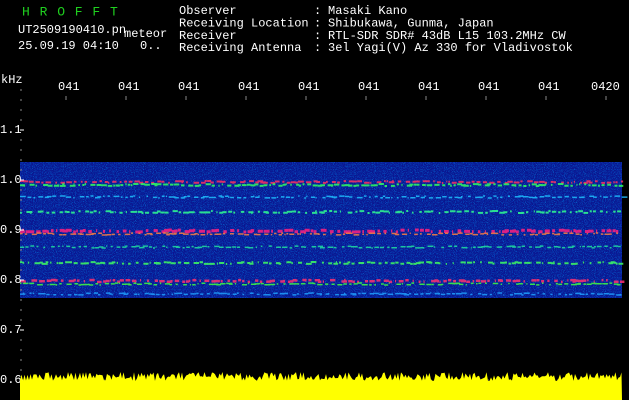 This screenshot has height=400, width=629. I want to click on freq-label: 1.1, so click(11, 130).